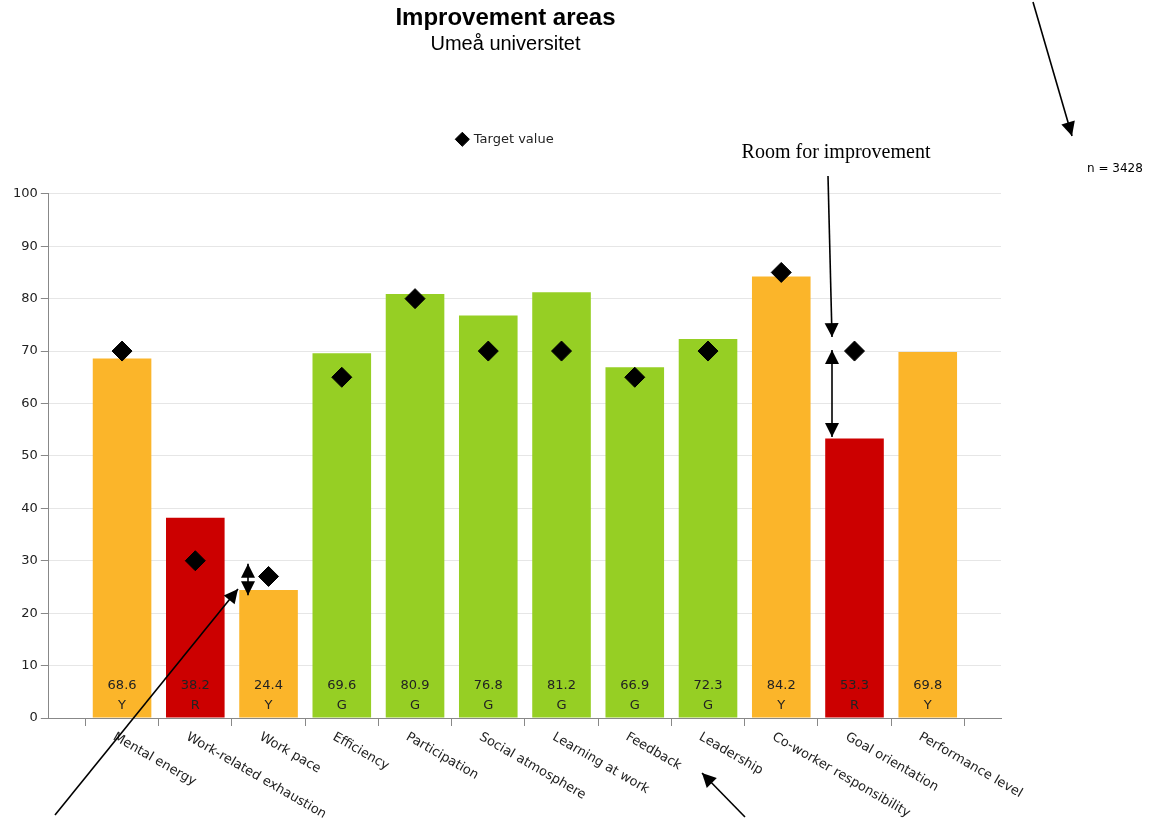 This screenshot has height=820, width=1149. I want to click on y-tick-label: 100, so click(25, 193).